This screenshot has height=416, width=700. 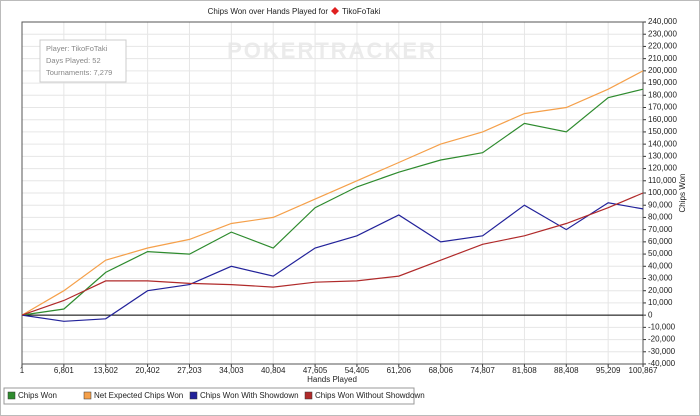 I want to click on y-tick-label: 40,000, so click(x=660, y=265).